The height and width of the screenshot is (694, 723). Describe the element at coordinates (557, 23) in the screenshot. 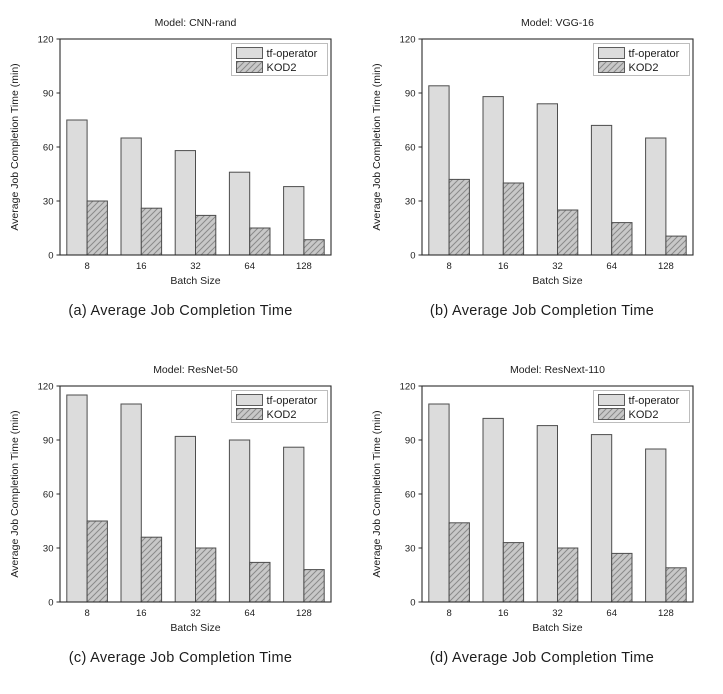

I see `chart-title: Model: VGG-16` at that location.